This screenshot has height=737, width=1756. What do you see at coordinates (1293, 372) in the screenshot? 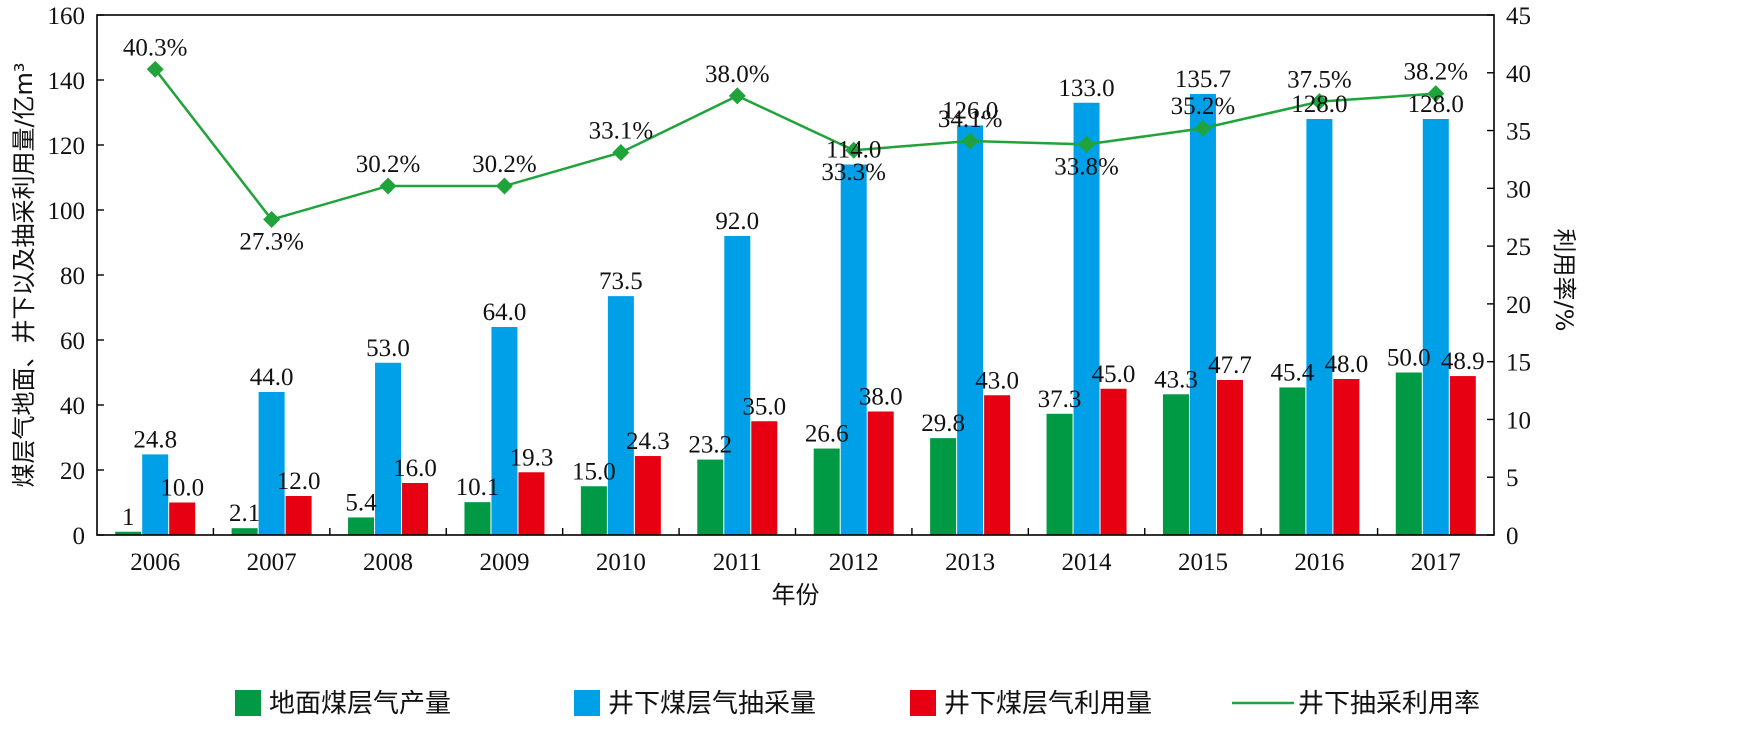
I see `bar-data-label: 45.4` at bounding box center [1293, 372].